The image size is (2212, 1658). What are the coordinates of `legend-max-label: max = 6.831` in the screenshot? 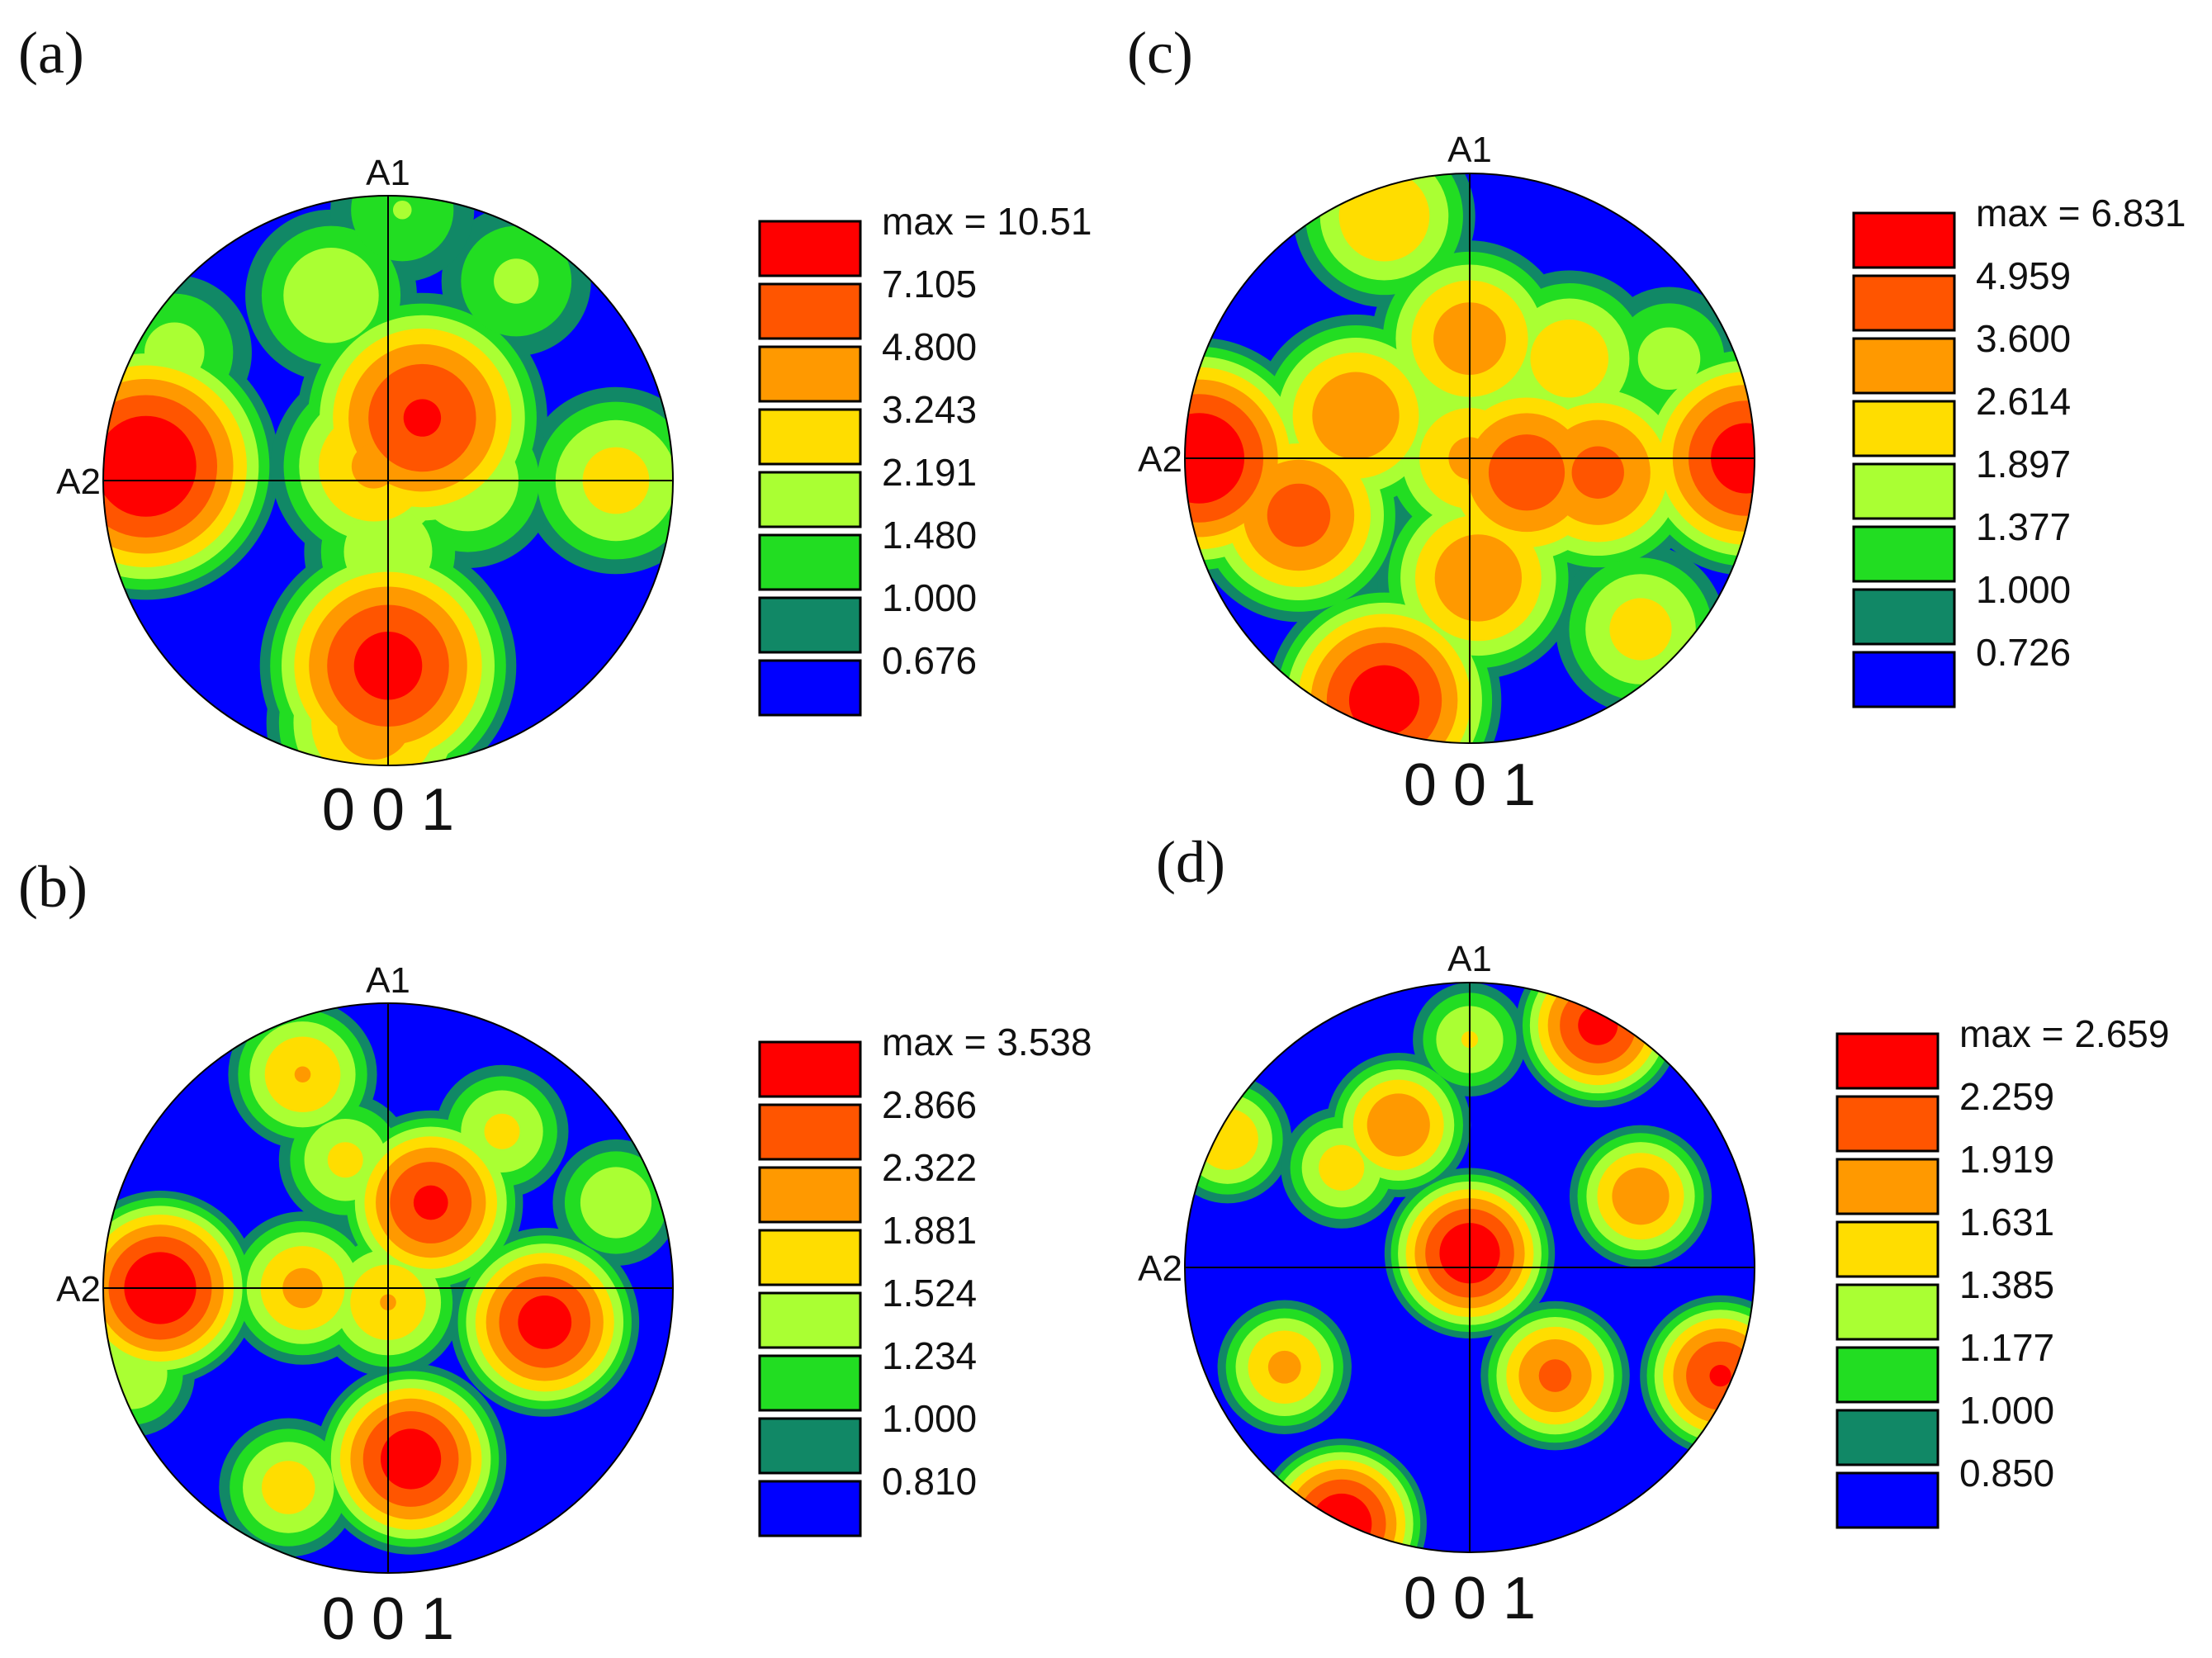 It's located at (2081, 213).